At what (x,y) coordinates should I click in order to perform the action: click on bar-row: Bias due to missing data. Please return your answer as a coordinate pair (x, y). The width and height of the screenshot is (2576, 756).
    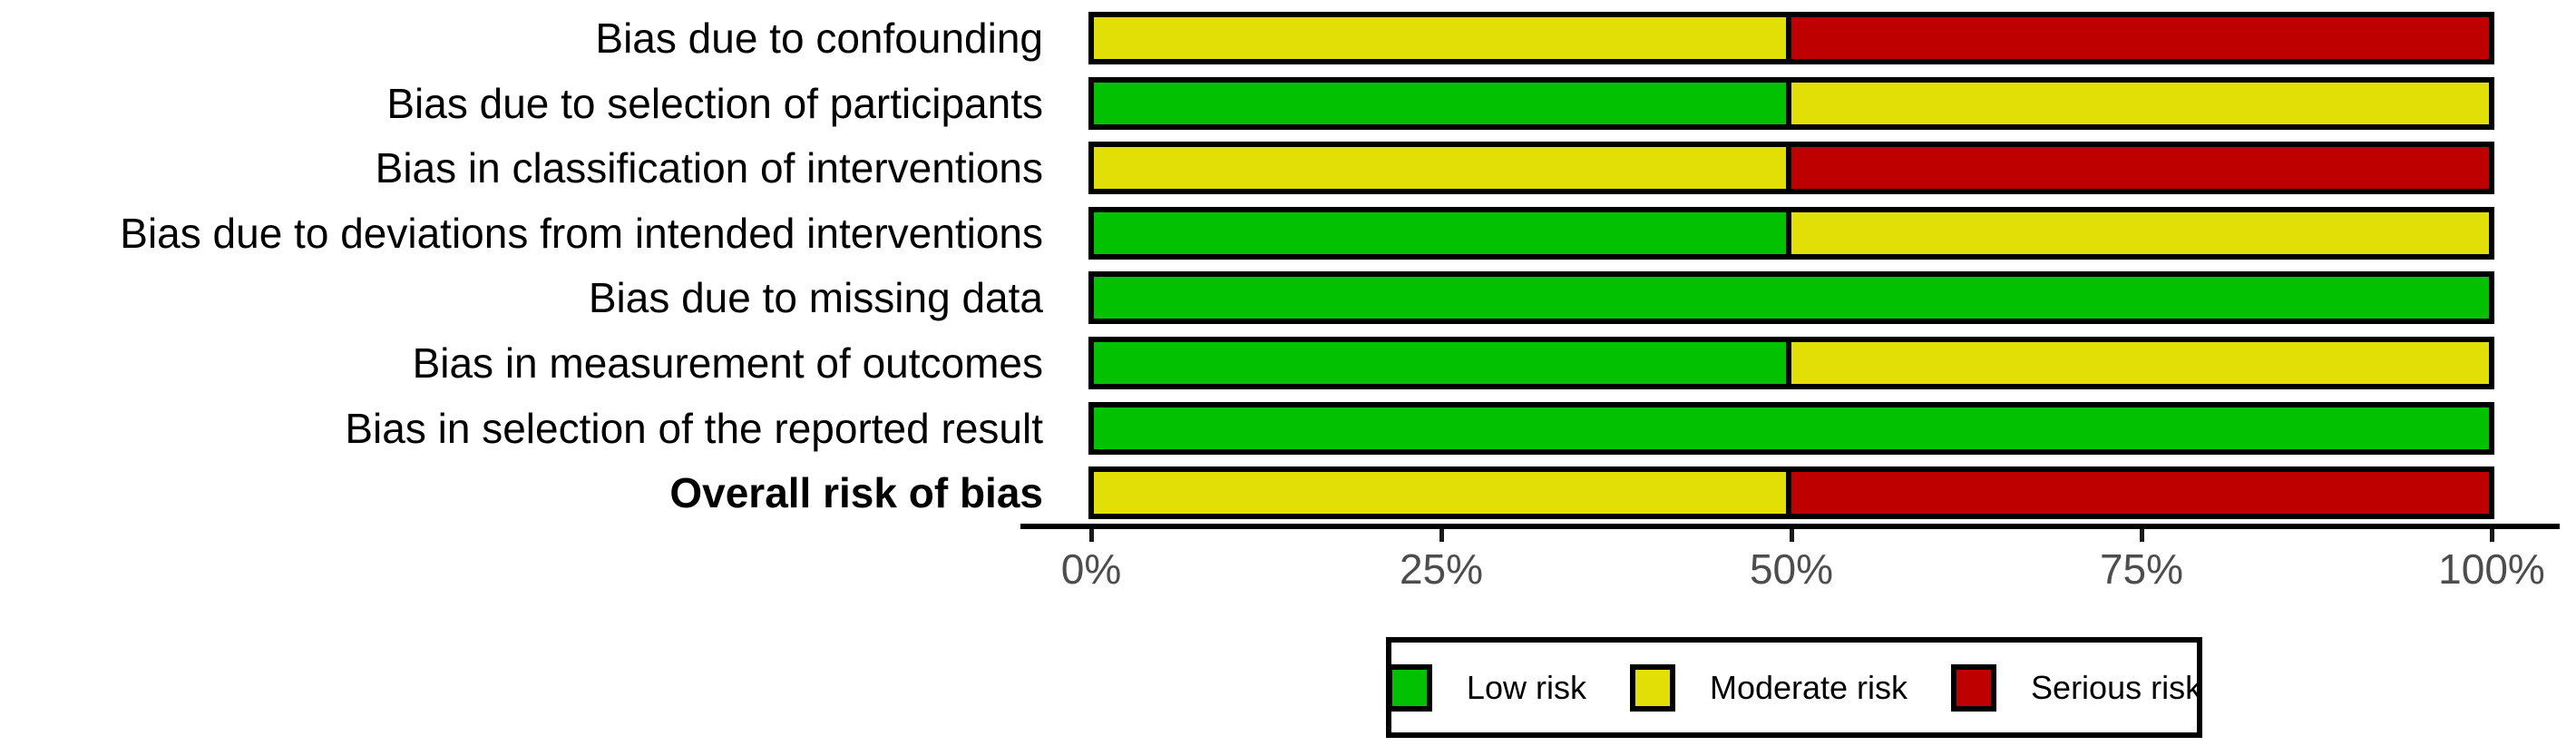
    Looking at the image, I should click on (1288, 298).